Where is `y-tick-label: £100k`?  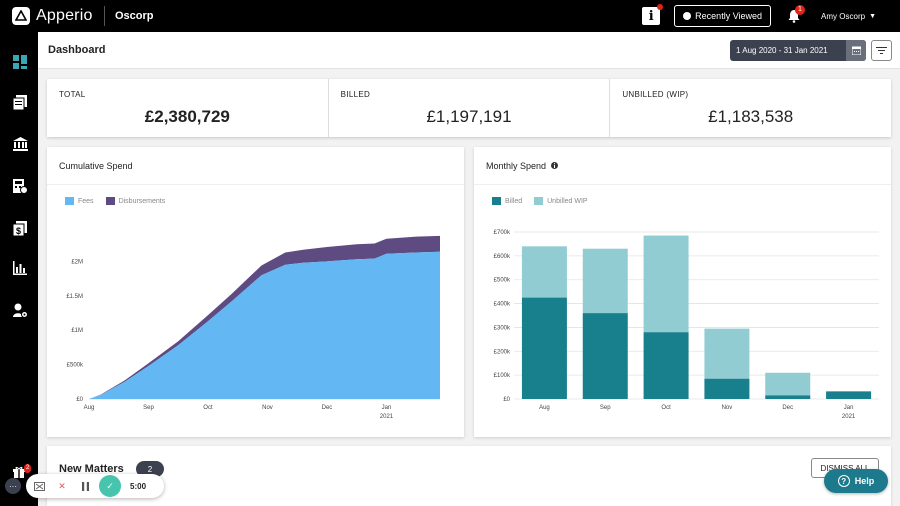
y-tick-label: £100k is located at coordinates (502, 376).